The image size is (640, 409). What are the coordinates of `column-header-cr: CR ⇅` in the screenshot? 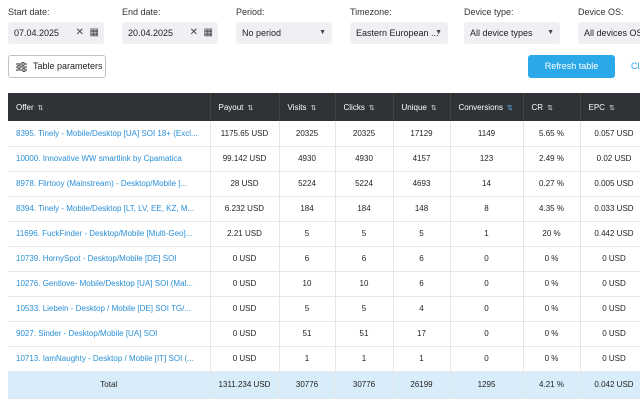 It's located at (552, 107).